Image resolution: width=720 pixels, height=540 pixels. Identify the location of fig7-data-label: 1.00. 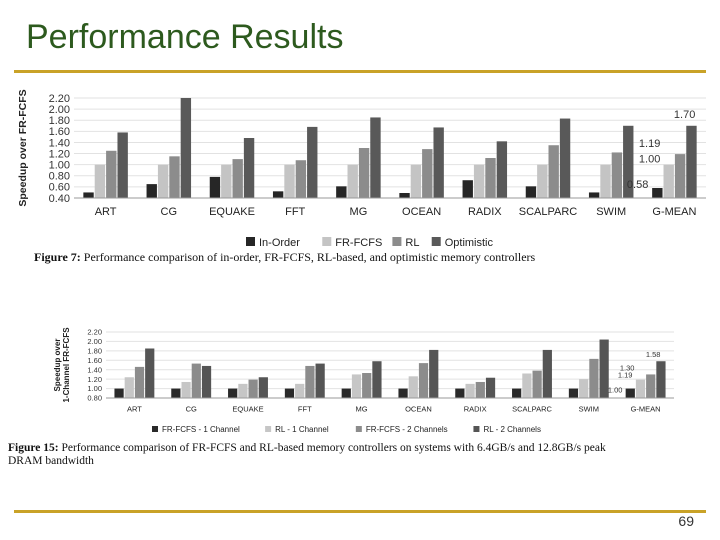
(649, 160).